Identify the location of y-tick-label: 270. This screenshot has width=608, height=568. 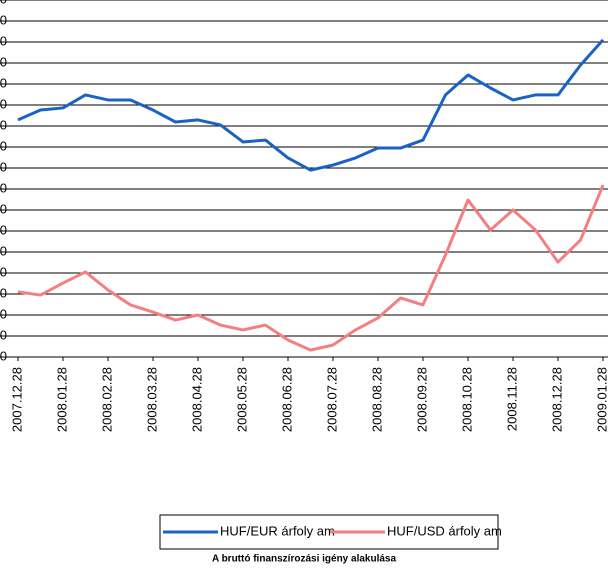
(3, 82).